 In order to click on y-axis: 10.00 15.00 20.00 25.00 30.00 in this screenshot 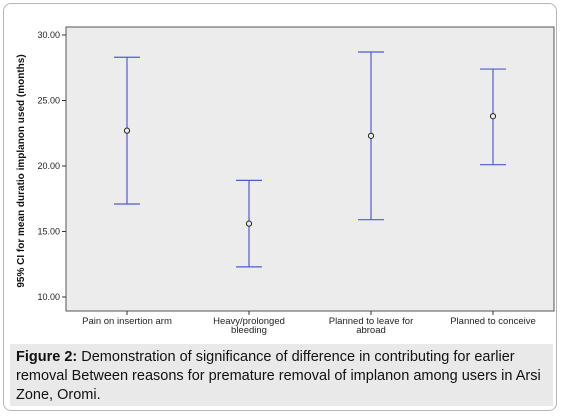, I will do `click(51, 166)`.